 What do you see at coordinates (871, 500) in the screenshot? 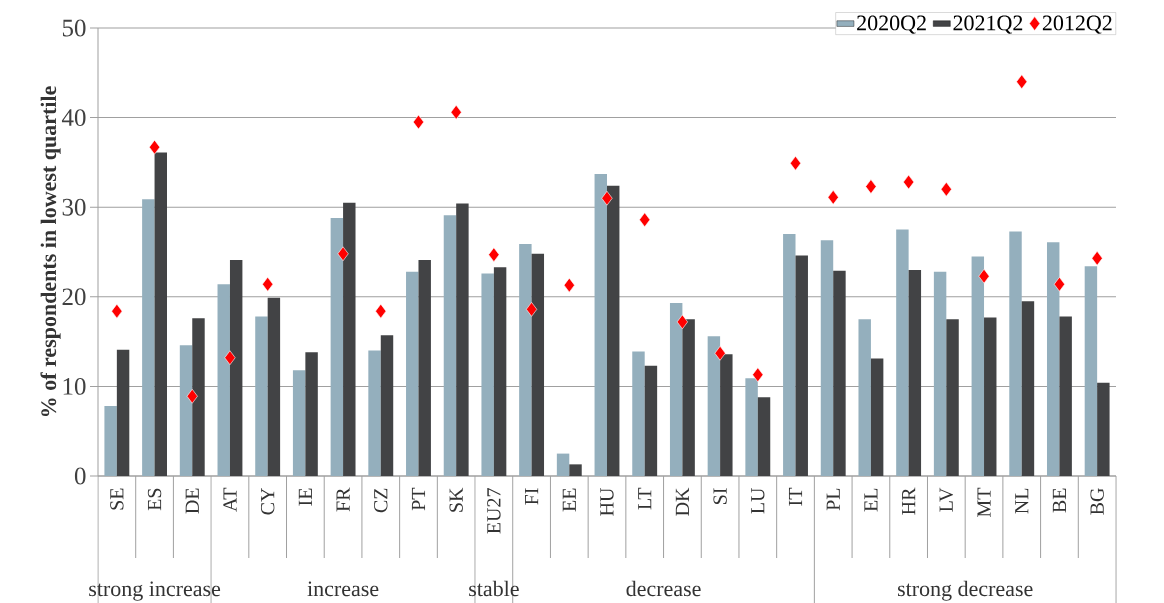
I see `x-tick-label: EL` at bounding box center [871, 500].